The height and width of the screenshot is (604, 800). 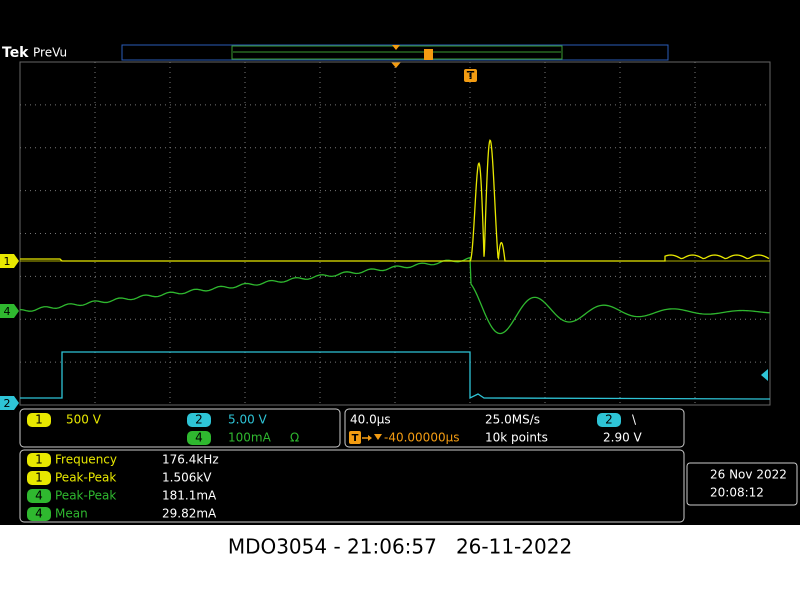 I want to click on ch2-marker-label: 2, so click(x=7, y=403).